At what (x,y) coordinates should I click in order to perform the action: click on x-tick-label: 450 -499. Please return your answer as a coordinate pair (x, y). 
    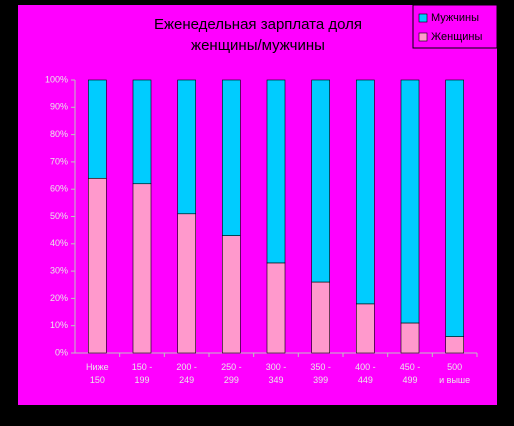
    Looking at the image, I should click on (410, 373).